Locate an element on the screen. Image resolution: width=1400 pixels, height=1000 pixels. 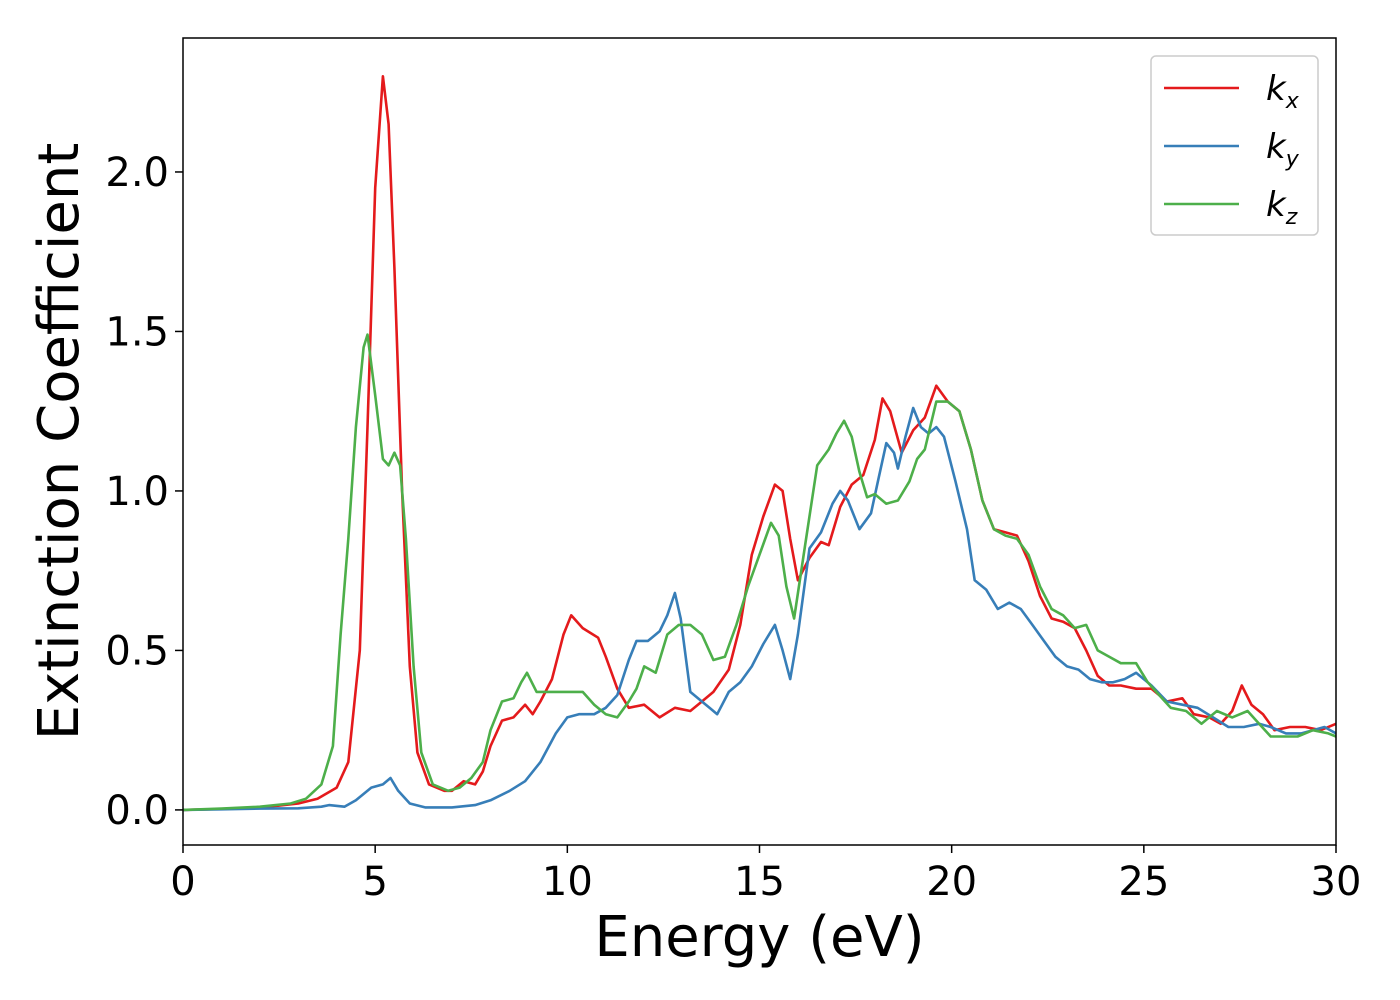
y-tick-label: 0.5 is located at coordinates (137, 651).